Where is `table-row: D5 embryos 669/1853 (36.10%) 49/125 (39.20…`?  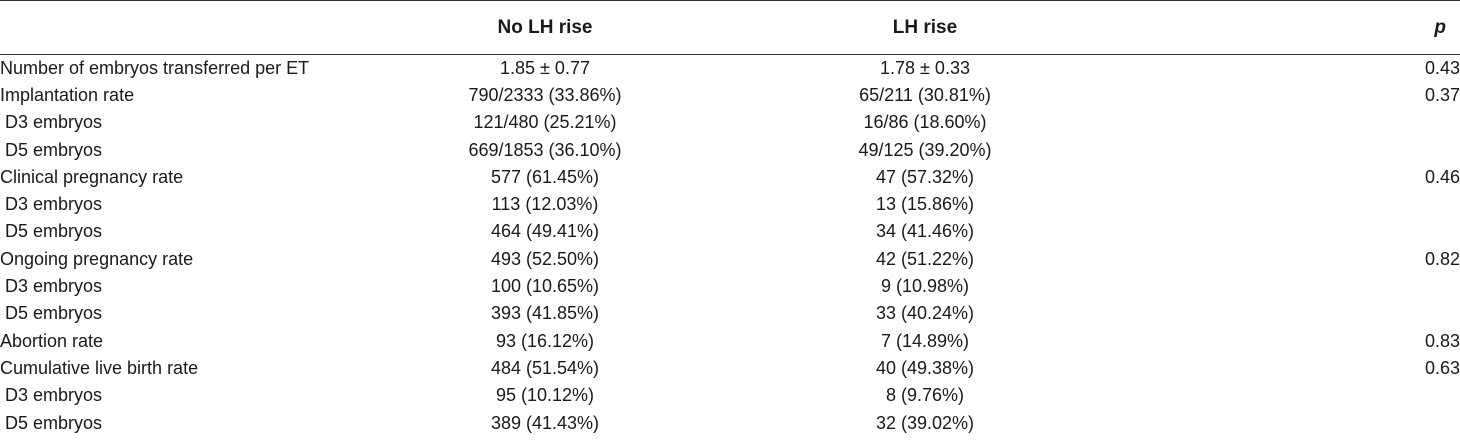
table-row: D5 embryos 669/1853 (36.10%) 49/125 (39.20… is located at coordinates (730, 149).